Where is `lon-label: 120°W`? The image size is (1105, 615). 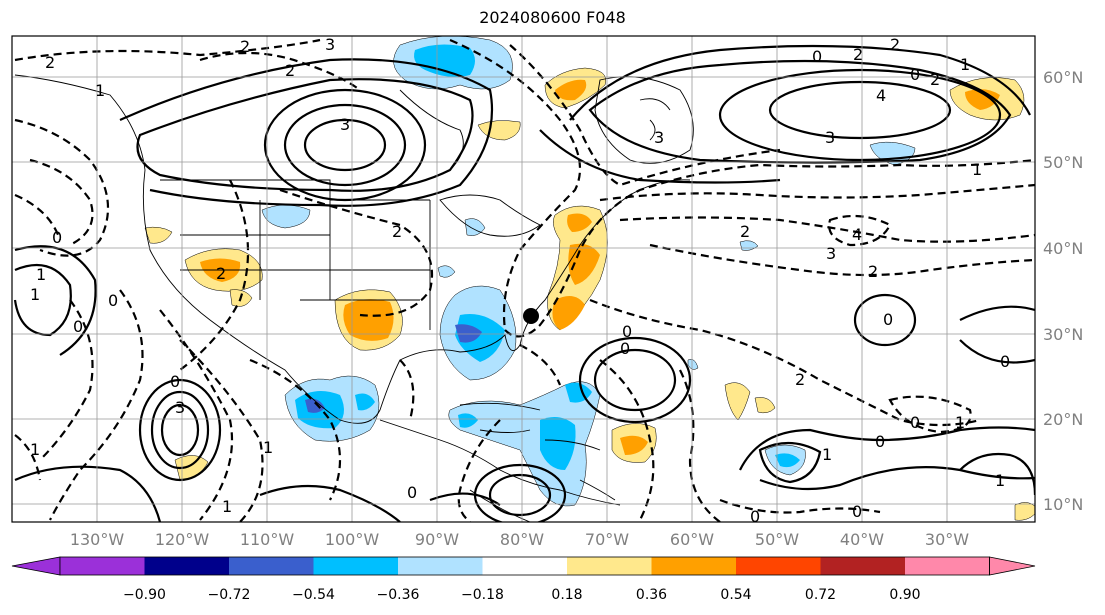 lon-label: 120°W is located at coordinates (182, 539).